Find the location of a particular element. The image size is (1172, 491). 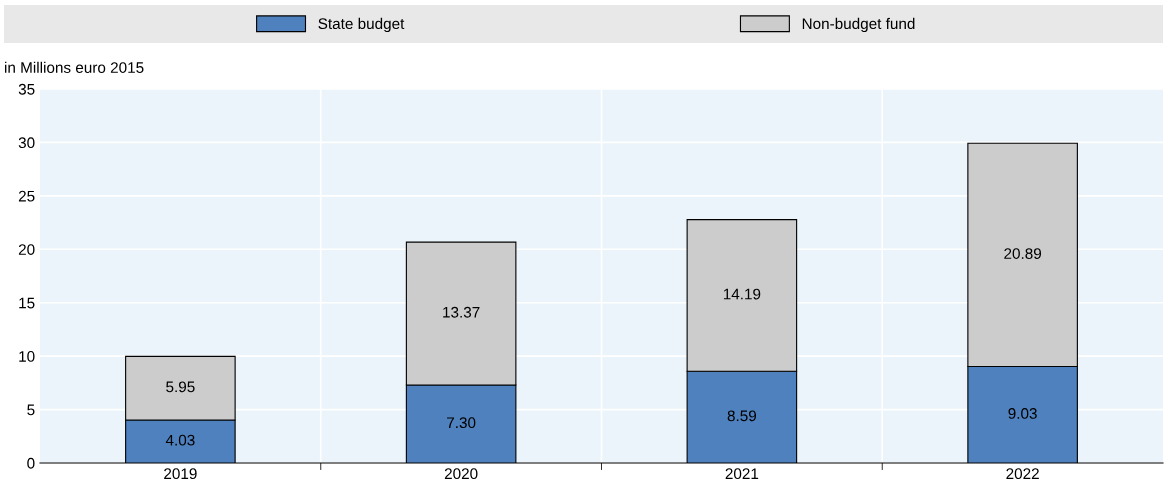

y-tick-label: 30 is located at coordinates (26, 143).